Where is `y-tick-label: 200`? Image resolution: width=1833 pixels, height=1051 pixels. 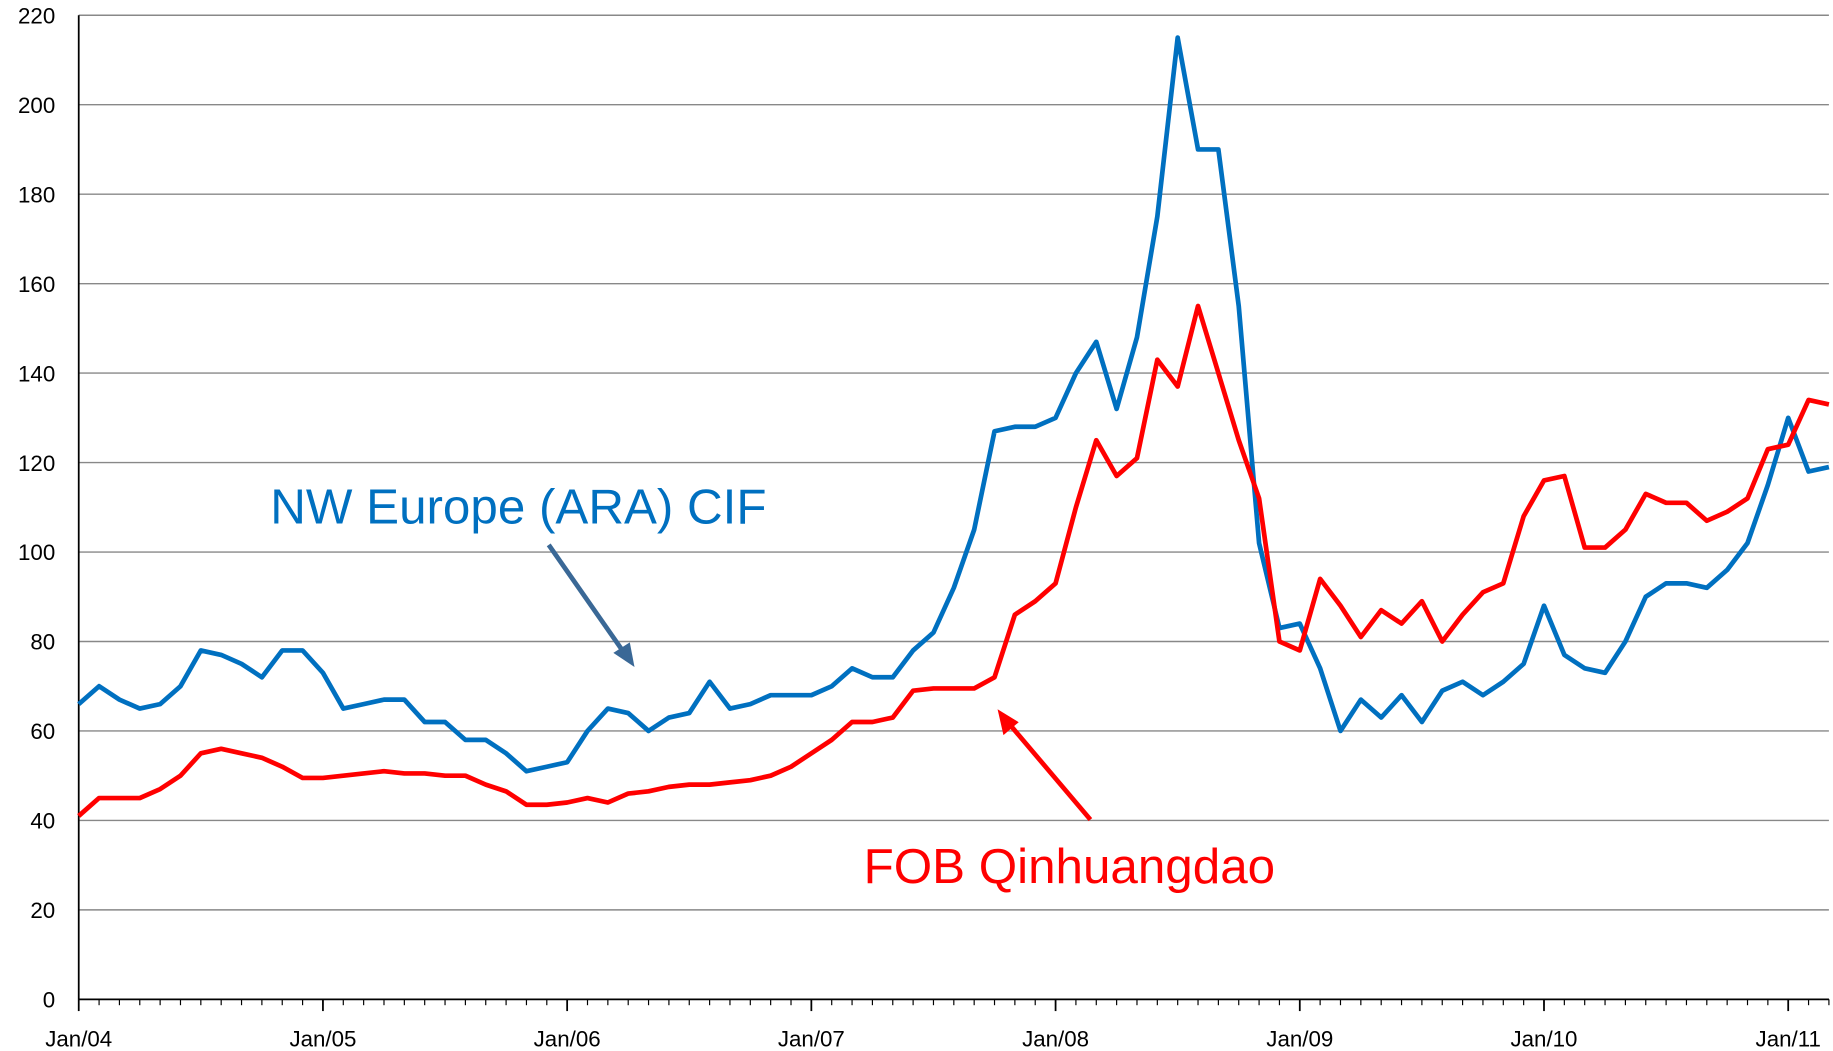
y-tick-label: 200 is located at coordinates (36, 105).